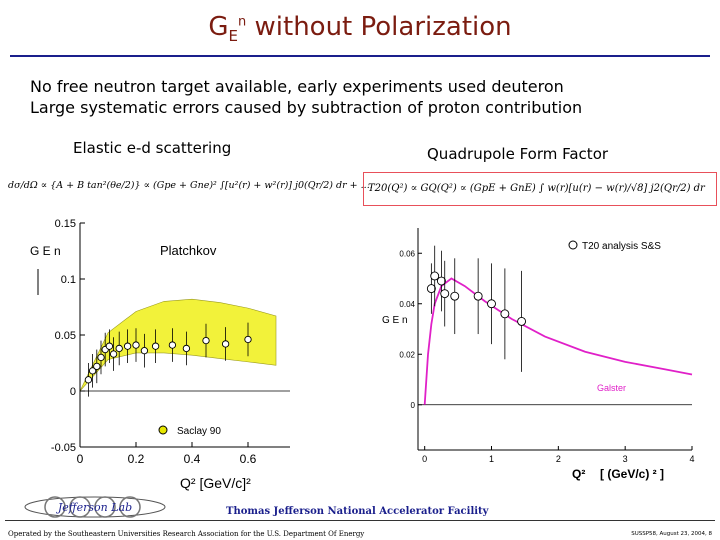  I want to click on y-tick-label: 0.15, so click(65, 224).